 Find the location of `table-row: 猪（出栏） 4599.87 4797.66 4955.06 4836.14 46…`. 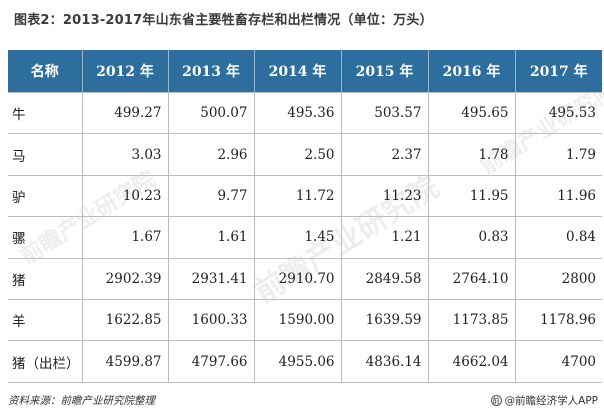

table-row: 猪（出栏） 4599.87 4797.66 4955.06 4836.14 46… is located at coordinates (305, 361).